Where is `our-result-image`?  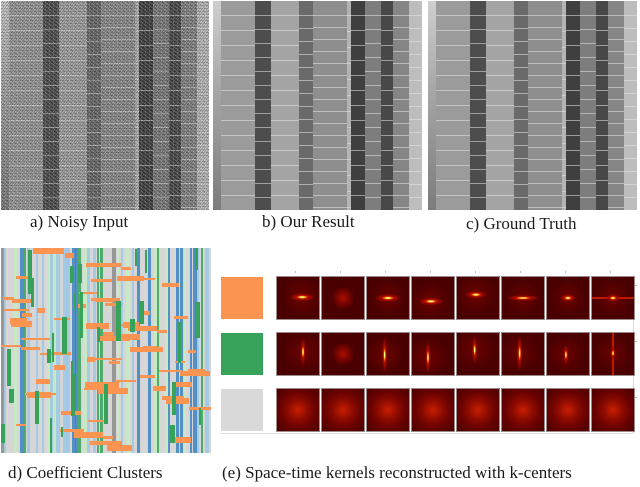
our-result-image is located at coordinates (317, 105).